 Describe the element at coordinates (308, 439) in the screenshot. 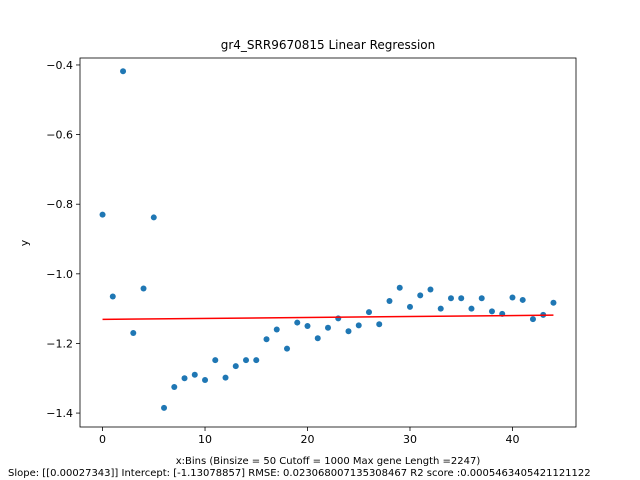

I see `x-tick-label: 20` at that location.